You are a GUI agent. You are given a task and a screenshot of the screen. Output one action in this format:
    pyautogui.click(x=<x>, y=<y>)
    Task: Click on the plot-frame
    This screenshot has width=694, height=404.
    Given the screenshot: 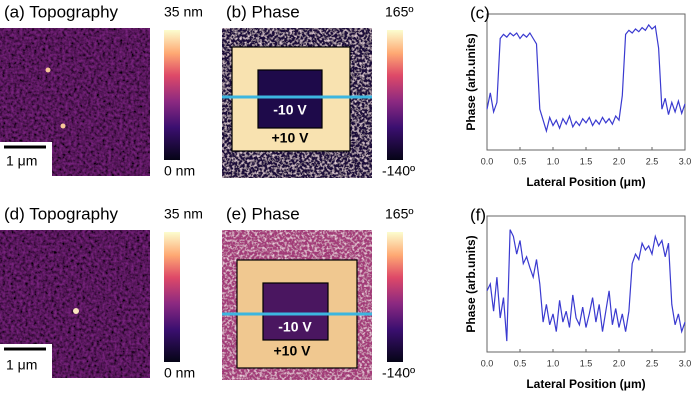 What is the action you would take?
    pyautogui.click(x=586, y=82)
    